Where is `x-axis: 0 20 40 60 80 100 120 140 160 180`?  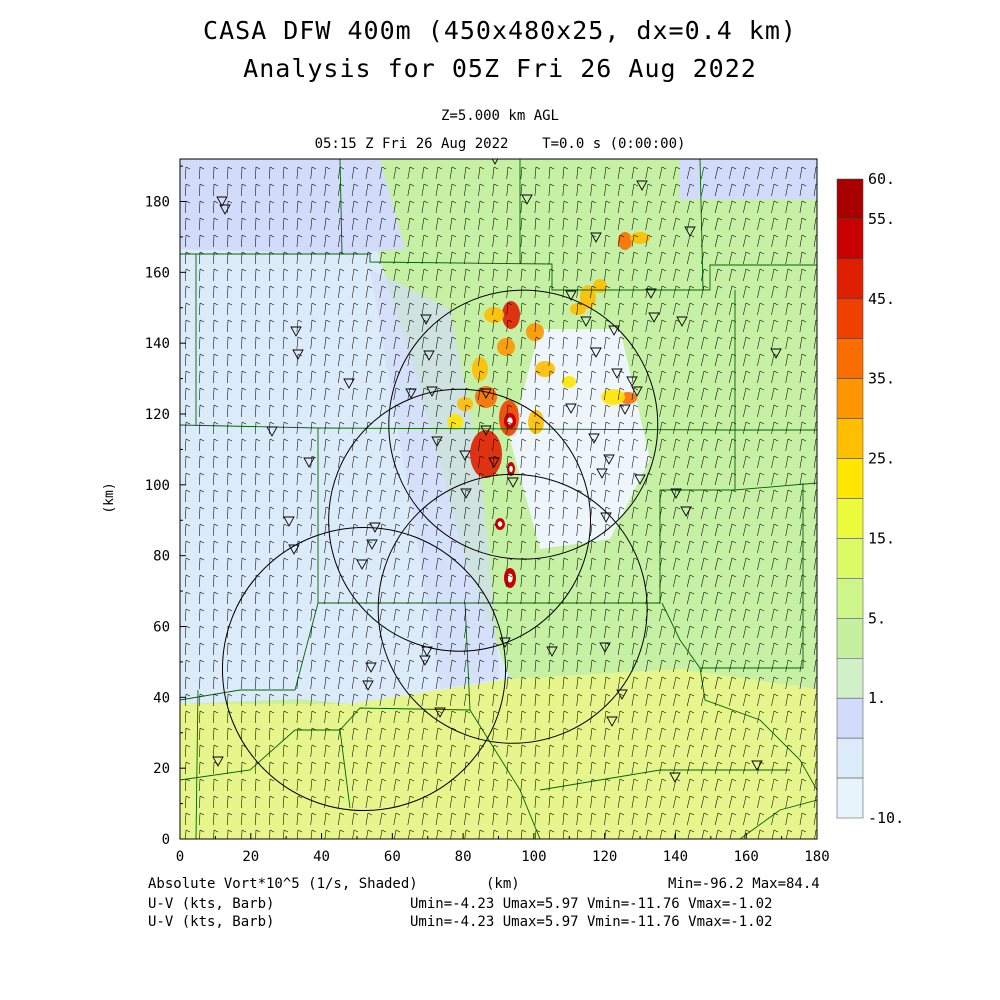
x-axis: 0 20 40 60 80 100 120 140 160 180 is located at coordinates (503, 849).